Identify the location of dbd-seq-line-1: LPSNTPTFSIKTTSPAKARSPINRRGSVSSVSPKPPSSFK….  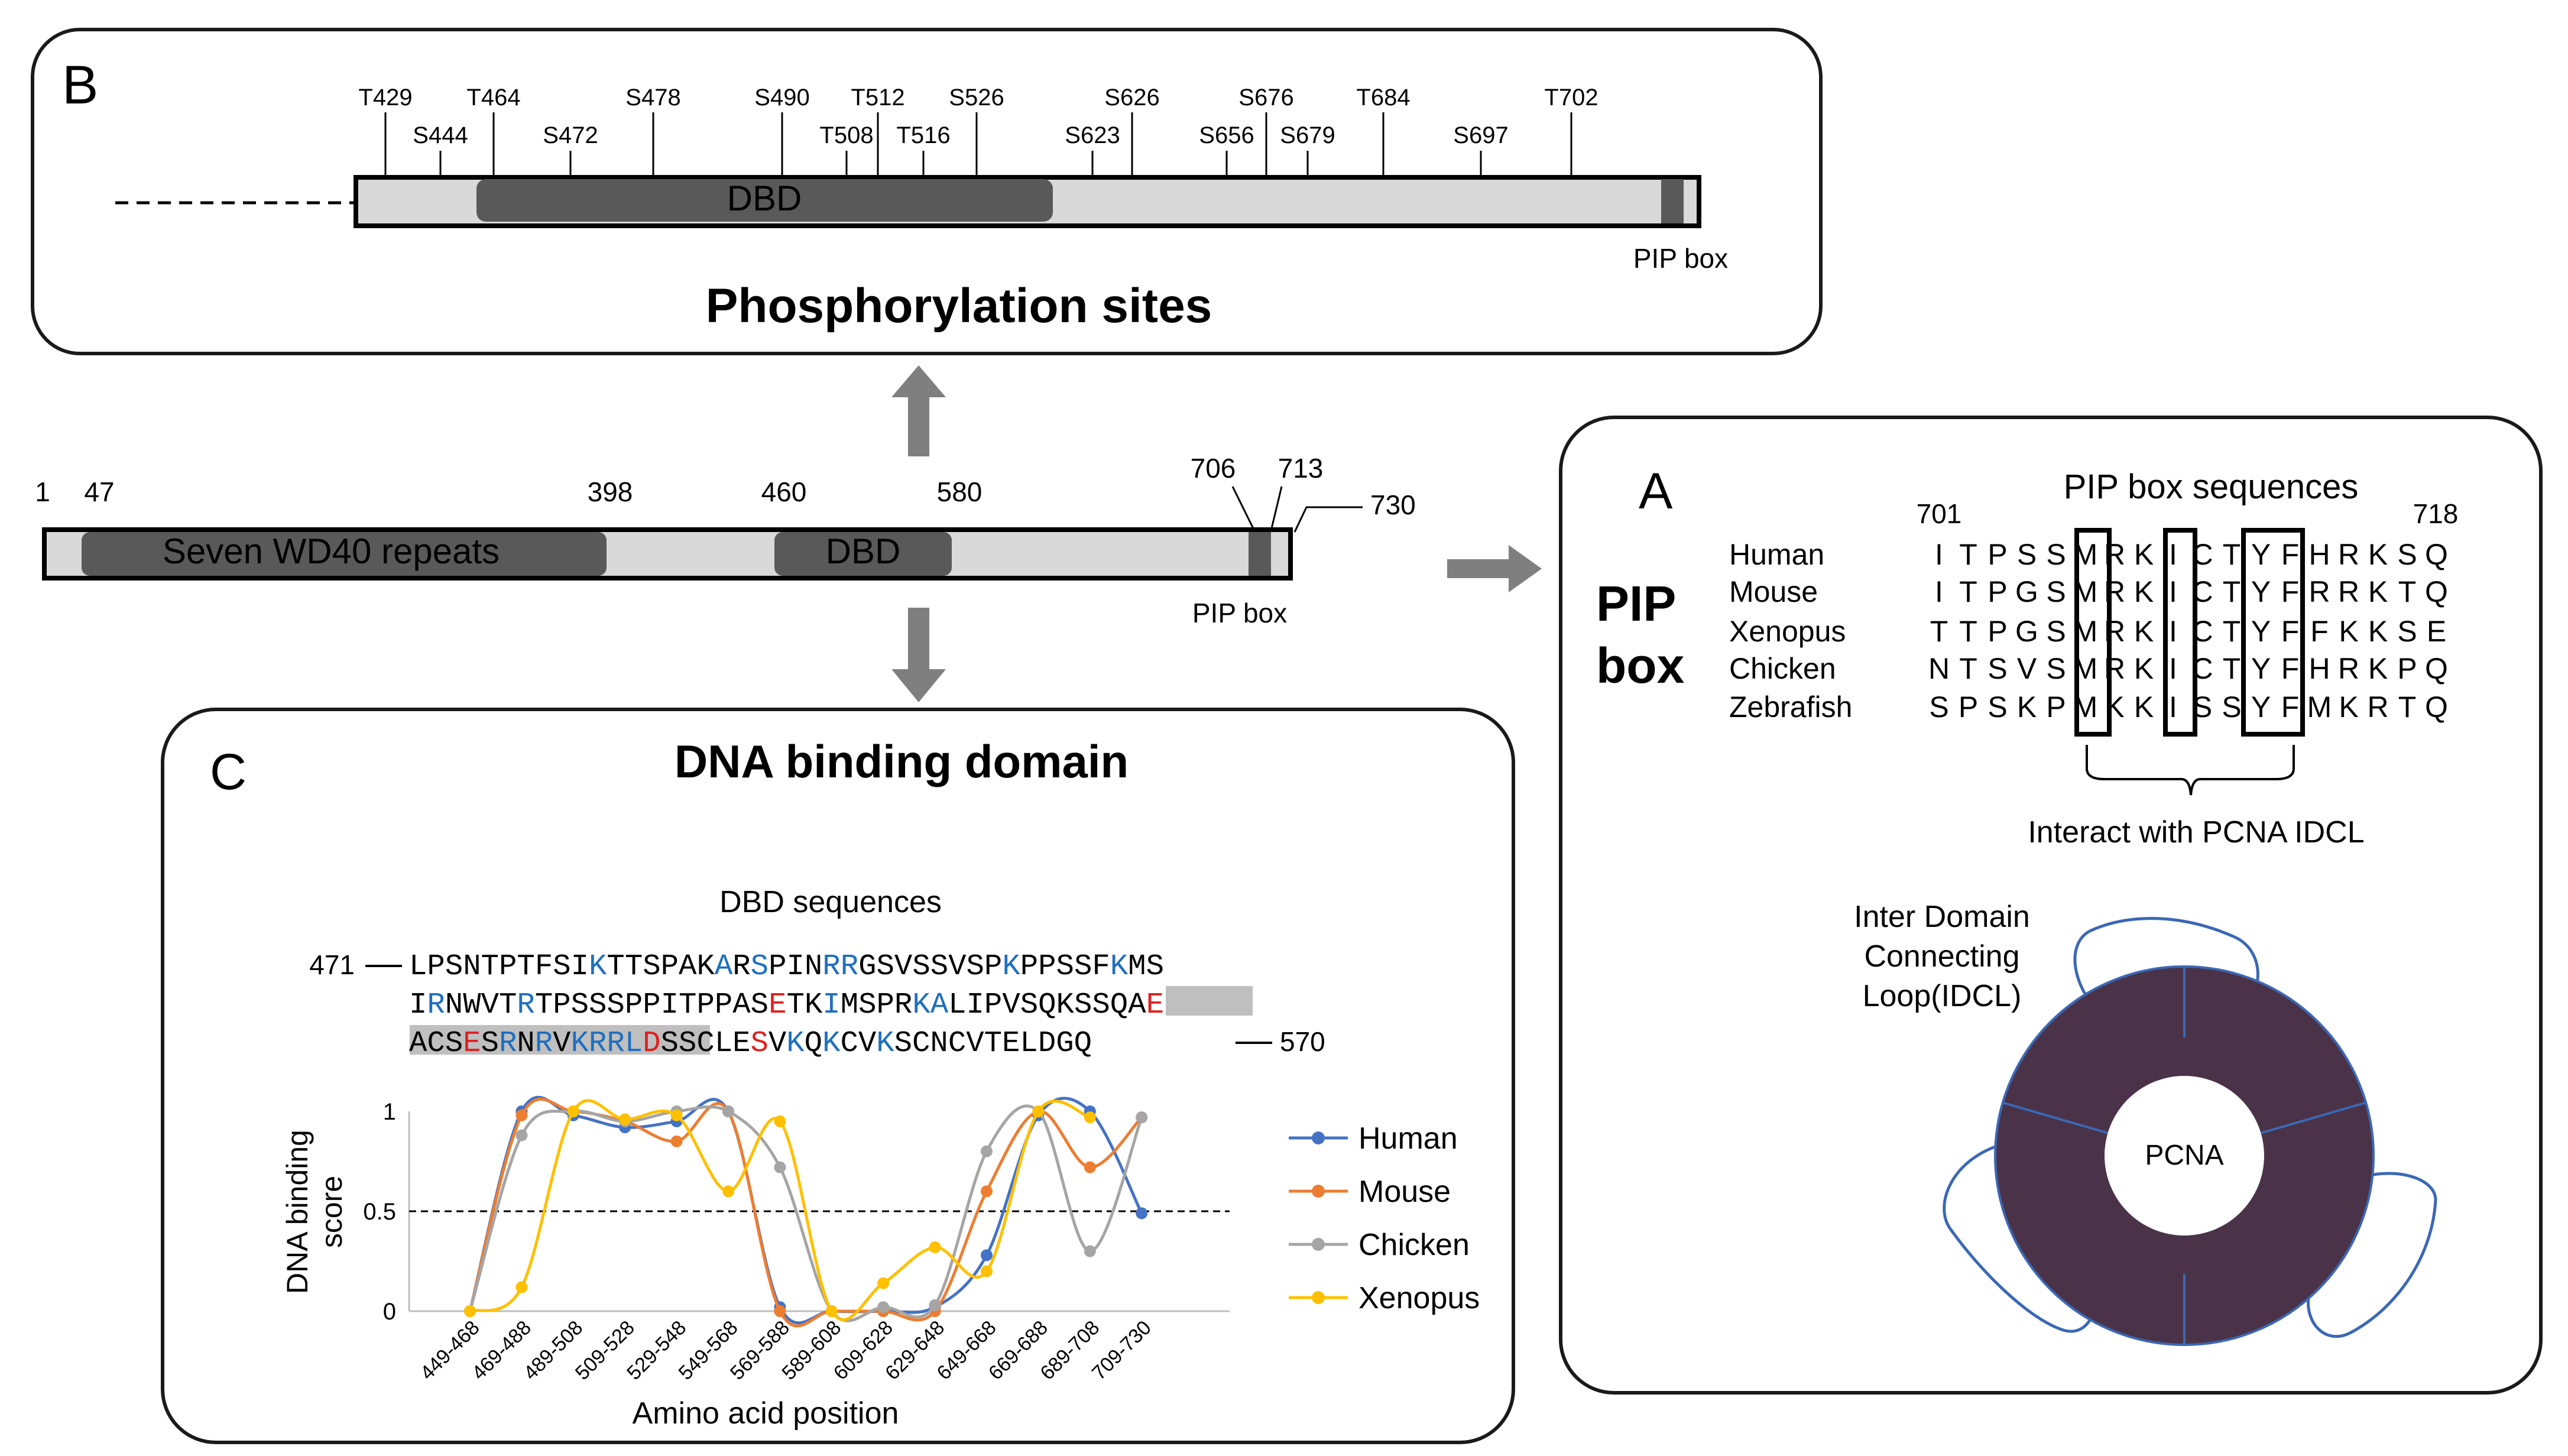
(787, 967).